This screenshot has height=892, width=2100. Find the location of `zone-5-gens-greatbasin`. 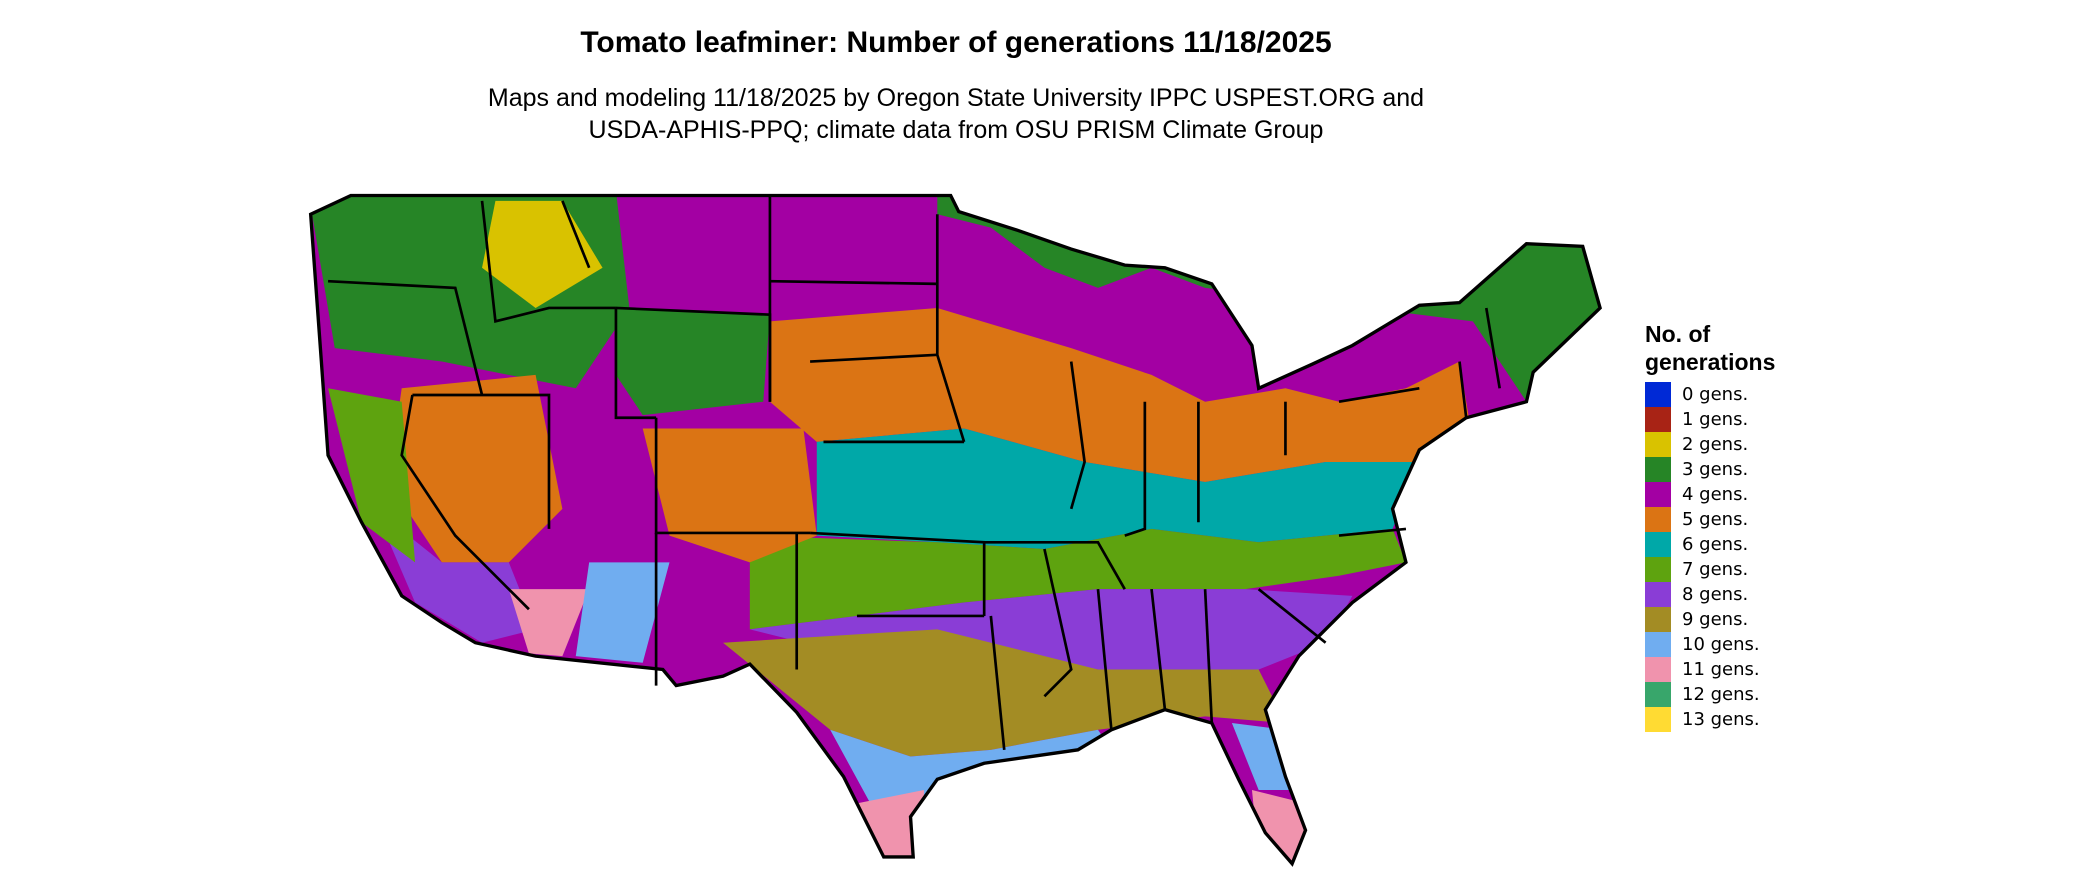

zone-5-gens-greatbasin is located at coordinates (475, 468).